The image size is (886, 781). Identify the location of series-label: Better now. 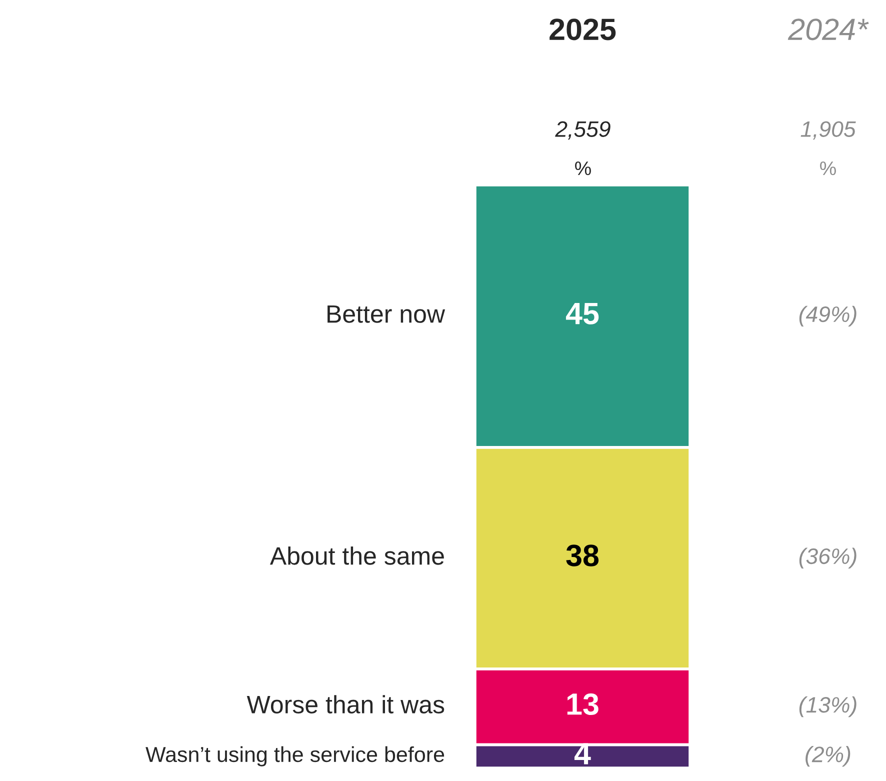
(387, 314).